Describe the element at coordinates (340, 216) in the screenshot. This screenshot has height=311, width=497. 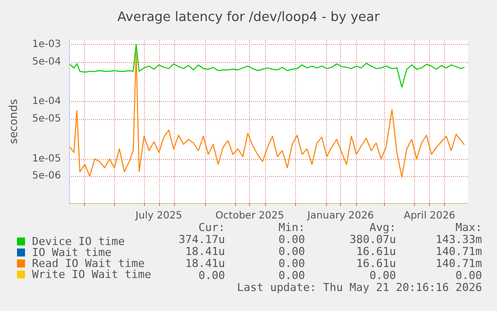
I see `x-tick-label: January 2026` at that location.